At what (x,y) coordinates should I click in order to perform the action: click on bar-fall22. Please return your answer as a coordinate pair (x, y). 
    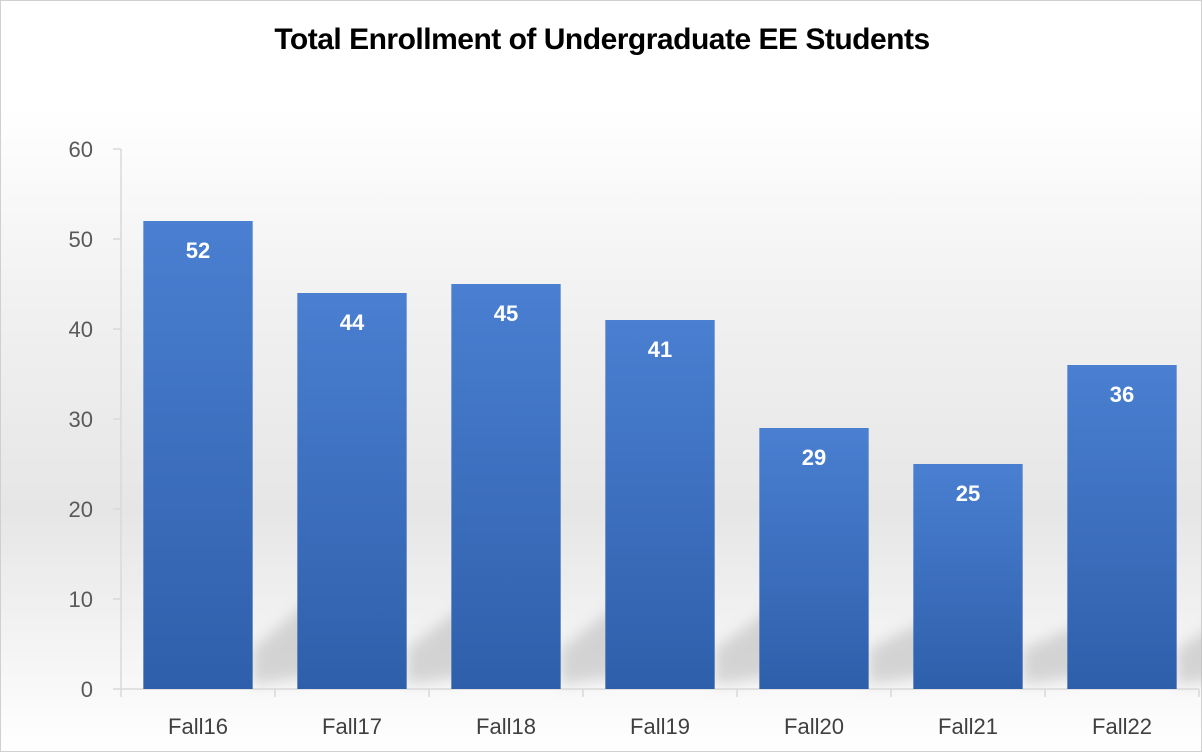
    Looking at the image, I should click on (1122, 527).